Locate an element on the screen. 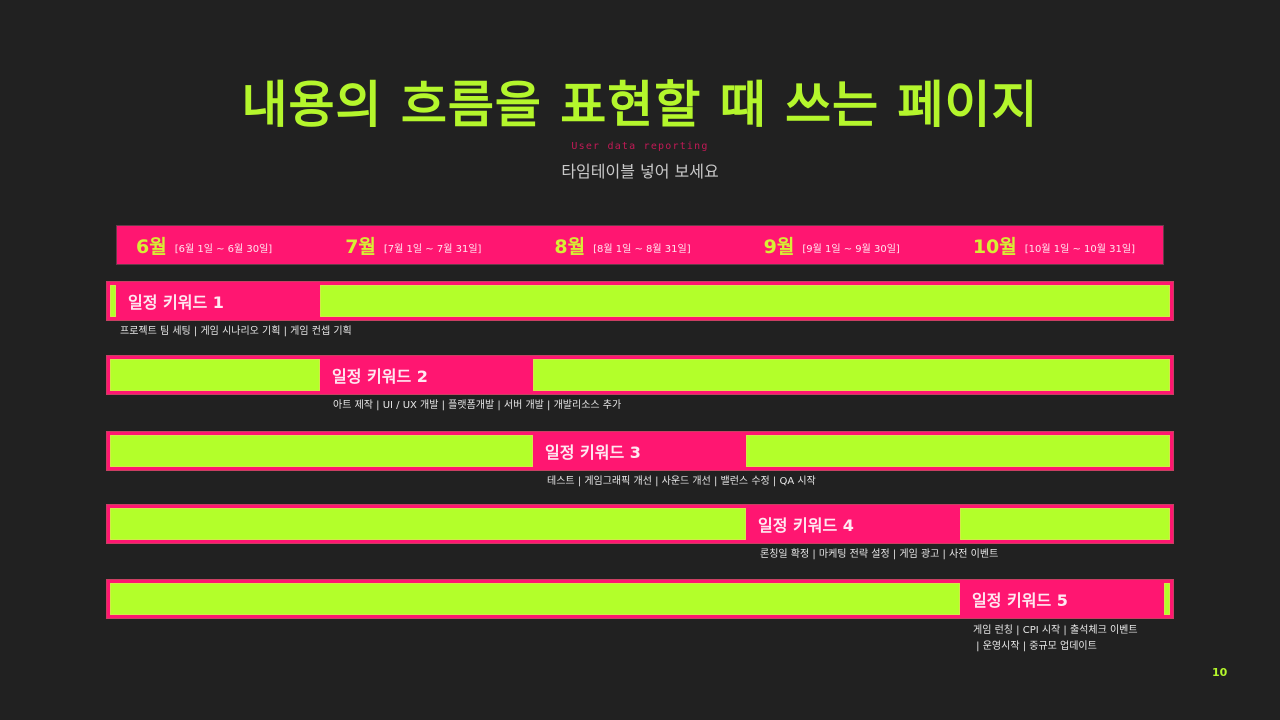  timeline-row-1: 일정 키워드 1 is located at coordinates (640, 301).